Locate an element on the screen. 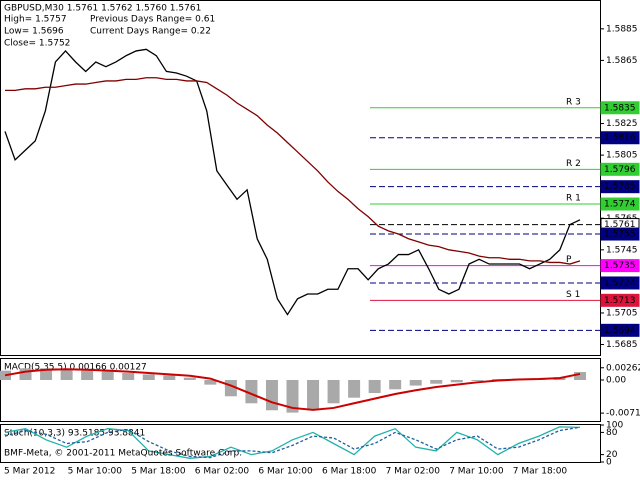  y-tick-label: 1.5745 is located at coordinates (622, 250).